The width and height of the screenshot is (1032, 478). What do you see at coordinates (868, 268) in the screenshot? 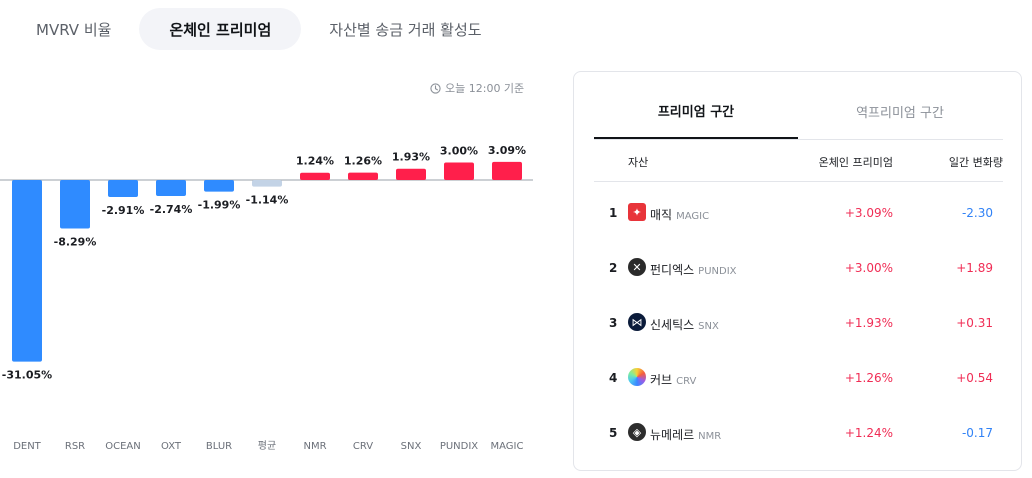
I see `premium-value: +3.00%` at bounding box center [868, 268].